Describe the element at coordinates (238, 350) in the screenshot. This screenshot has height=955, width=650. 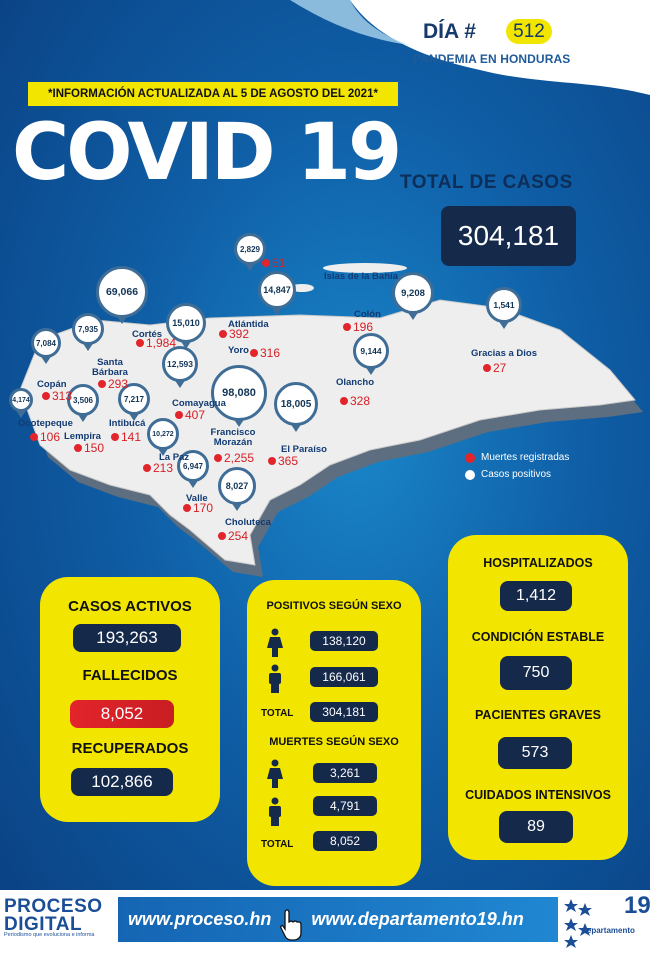
I see `label-yoro: Yoro` at that location.